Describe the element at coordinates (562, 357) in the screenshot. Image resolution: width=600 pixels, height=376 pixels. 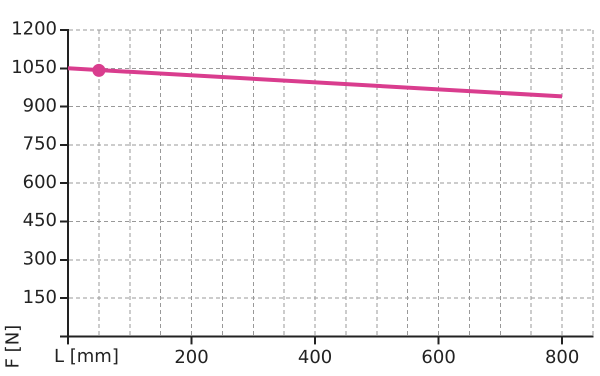
I see `x-tick-label: 800` at that location.